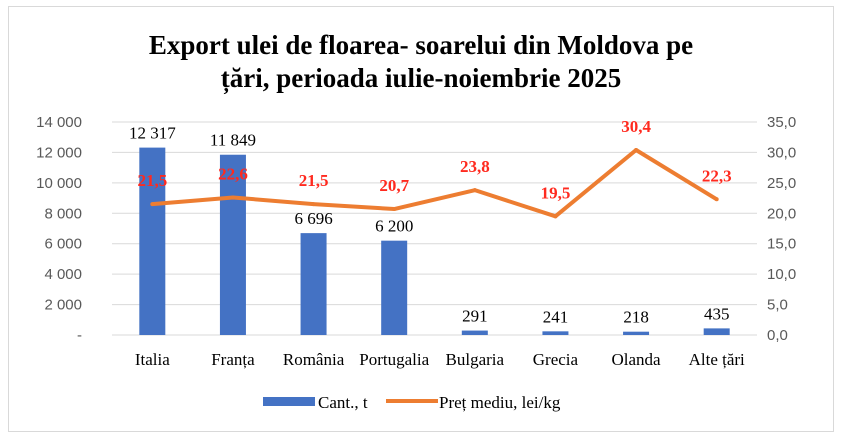  I want to click on bar-data-label: 12 317, so click(152, 133).